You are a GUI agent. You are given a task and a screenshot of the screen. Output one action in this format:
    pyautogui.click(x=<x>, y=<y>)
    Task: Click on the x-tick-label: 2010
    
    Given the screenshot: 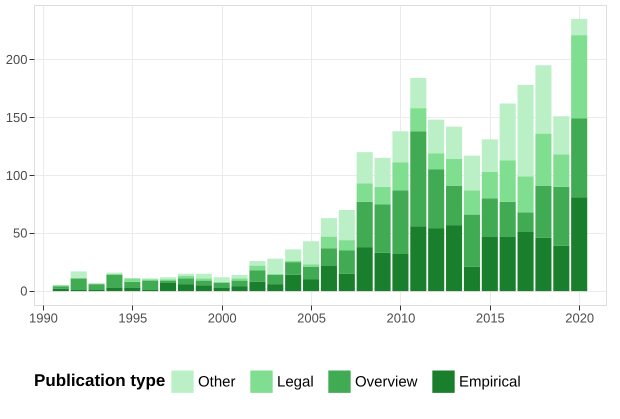 What is the action you would take?
    pyautogui.click(x=401, y=318)
    